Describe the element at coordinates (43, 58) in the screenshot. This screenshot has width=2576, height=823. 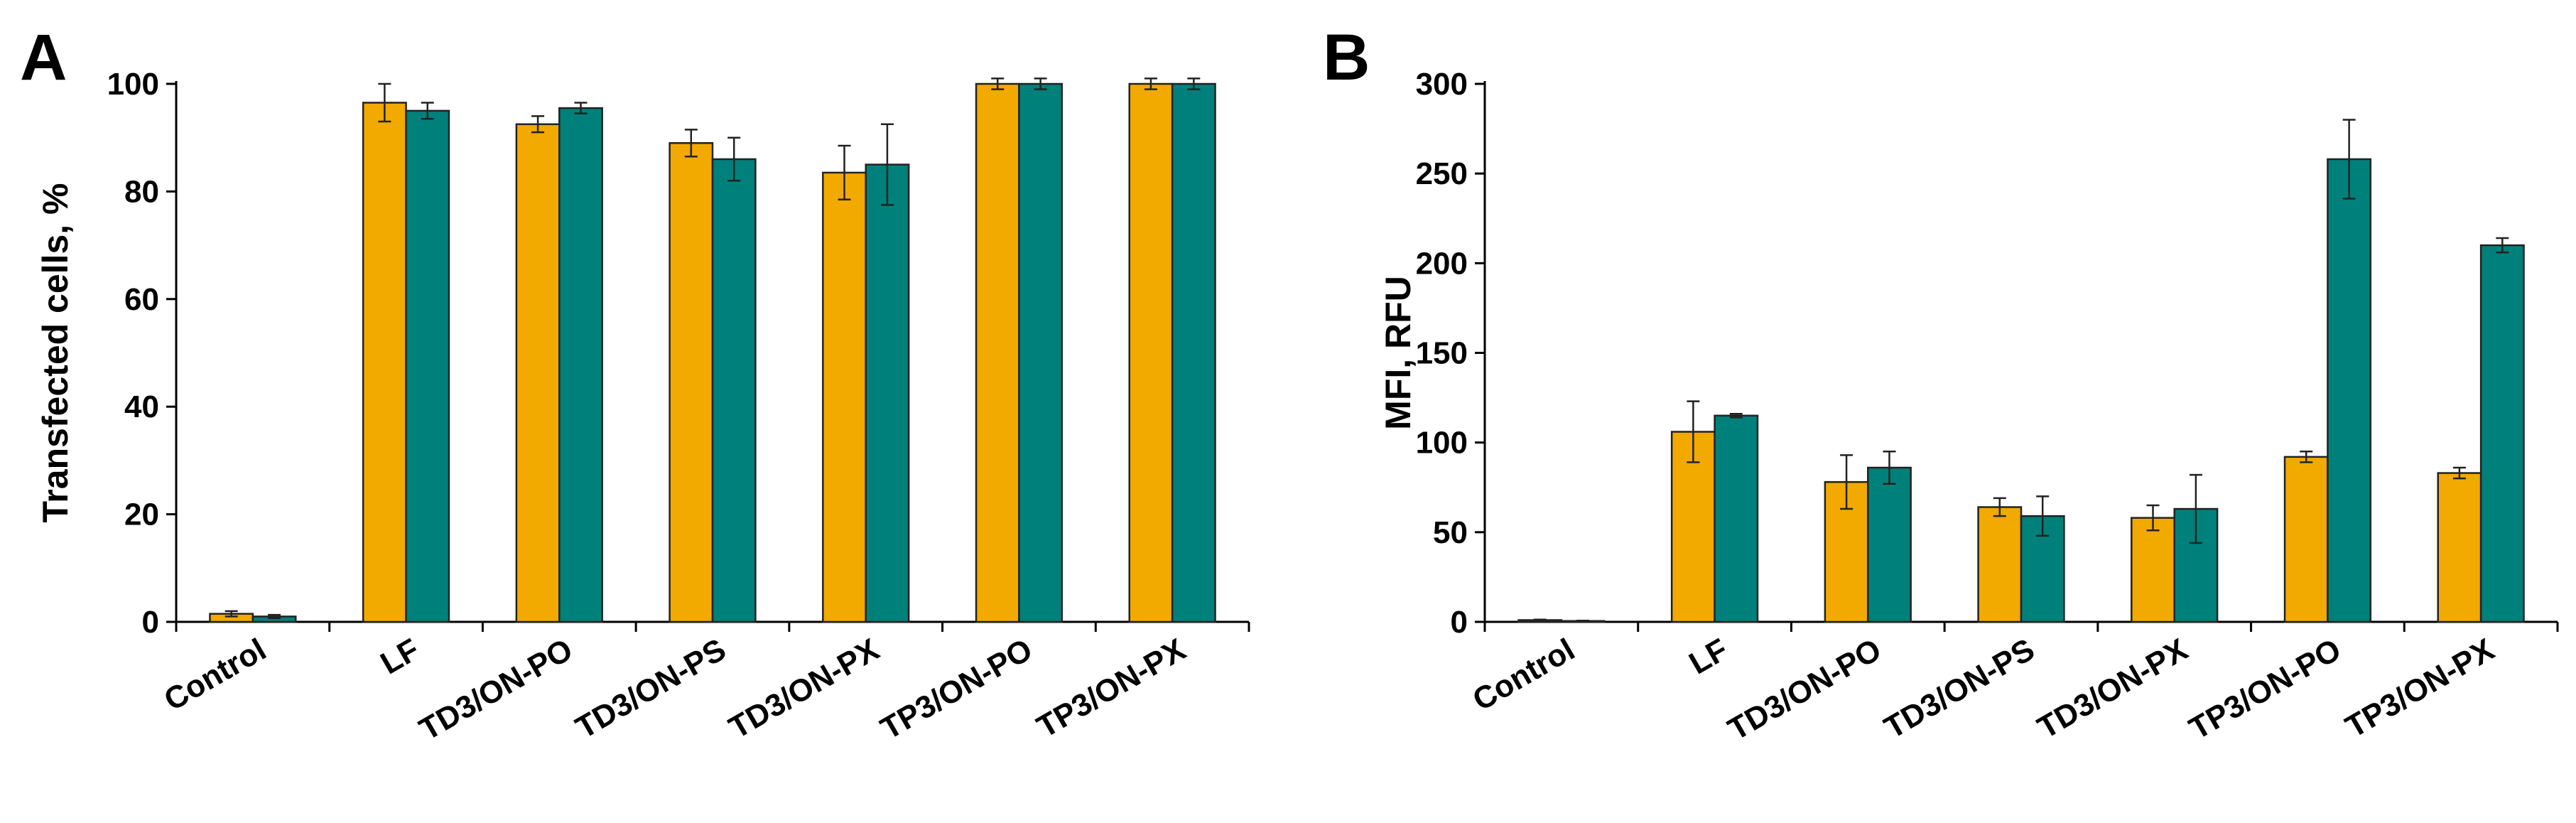
I see `panel-letter: A` at that location.